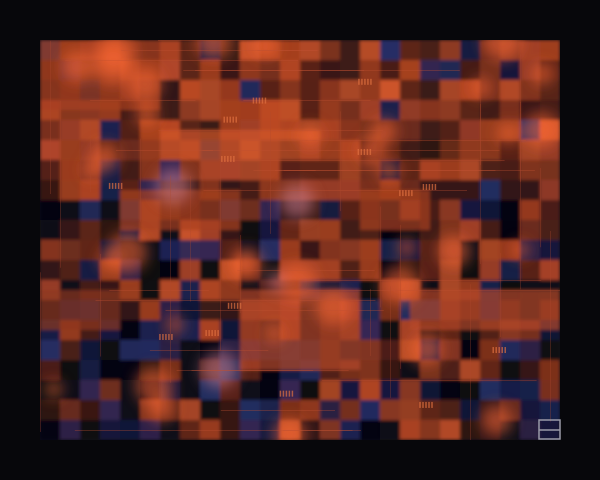  Describe the element at coordinates (549, 429) in the screenshot. I see `toggle-button` at that location.